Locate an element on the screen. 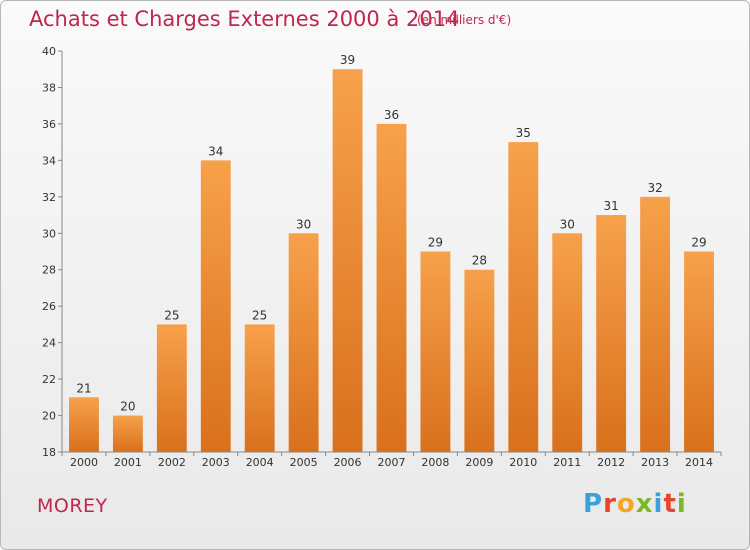 This screenshot has height=550, width=750. bar-2001 is located at coordinates (127, 433).